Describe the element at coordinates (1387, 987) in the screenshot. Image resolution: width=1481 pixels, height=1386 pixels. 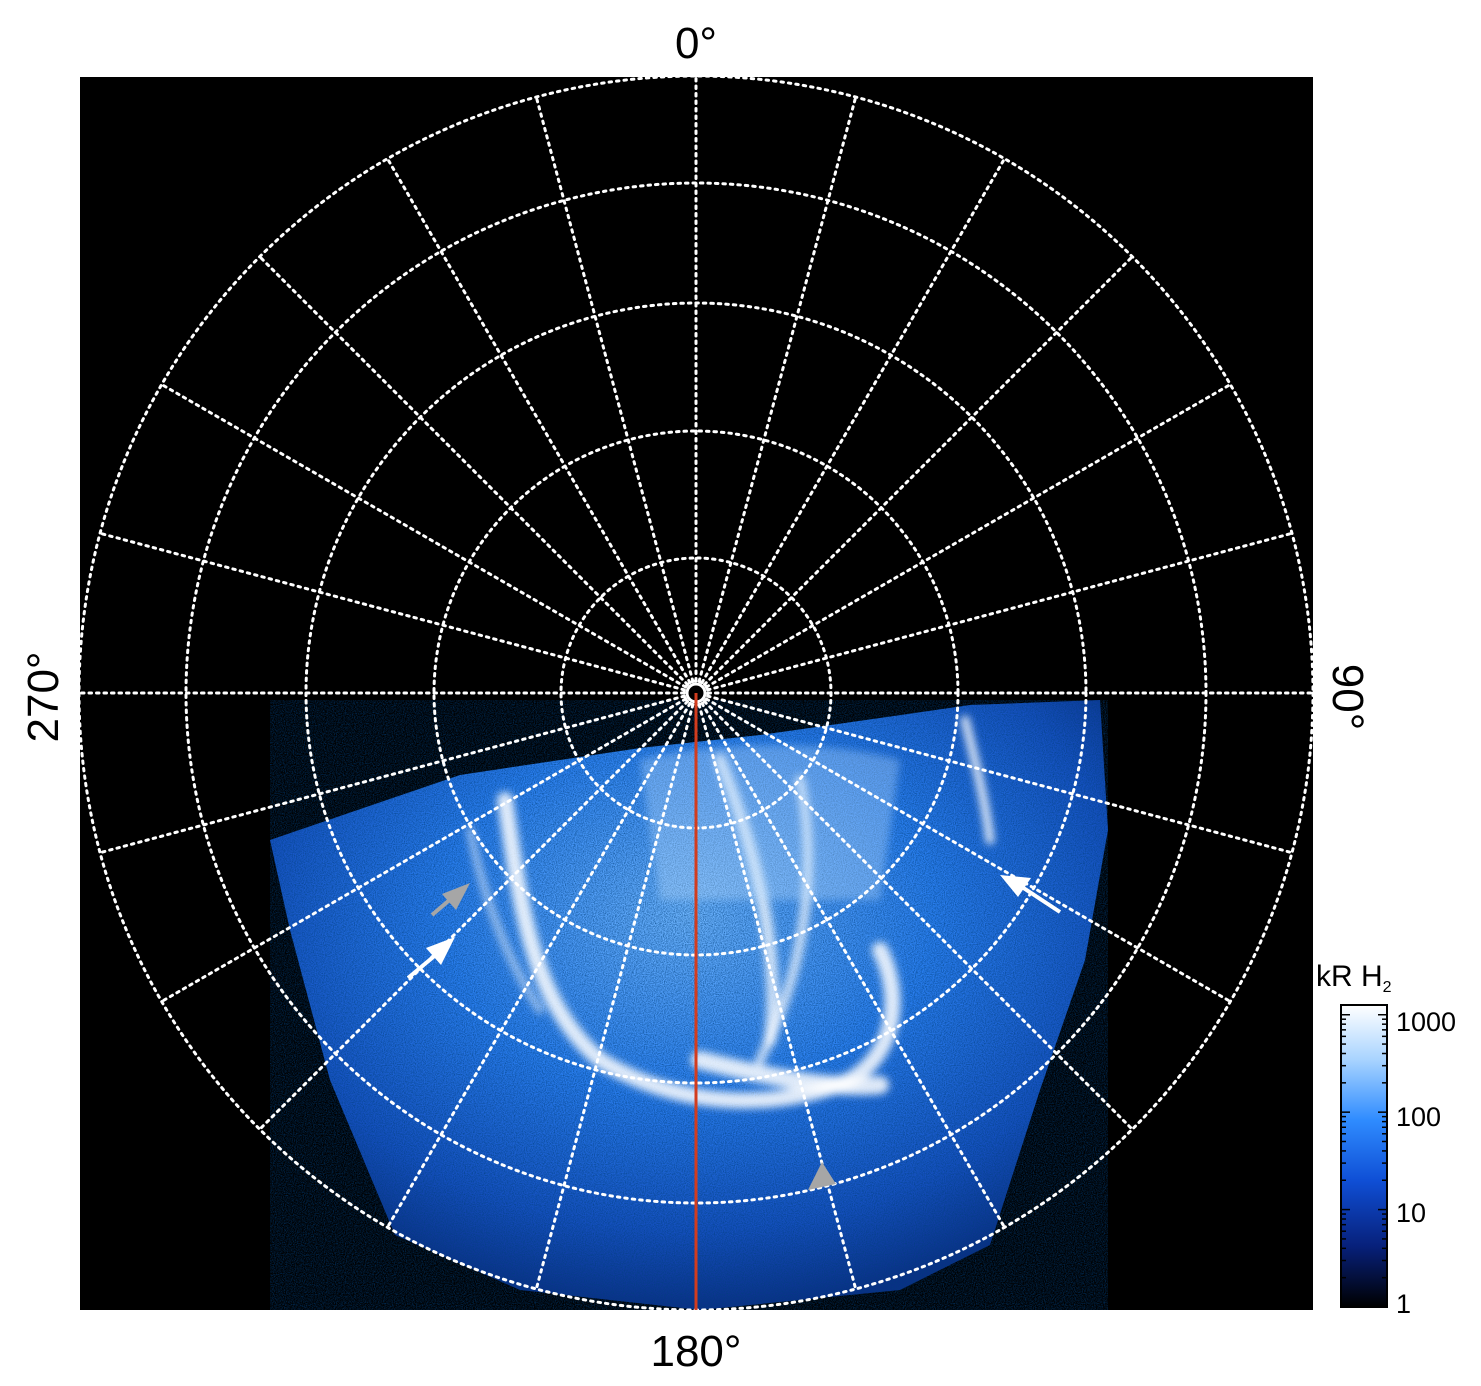
I see `colorbar-title-sub: 2` at that location.